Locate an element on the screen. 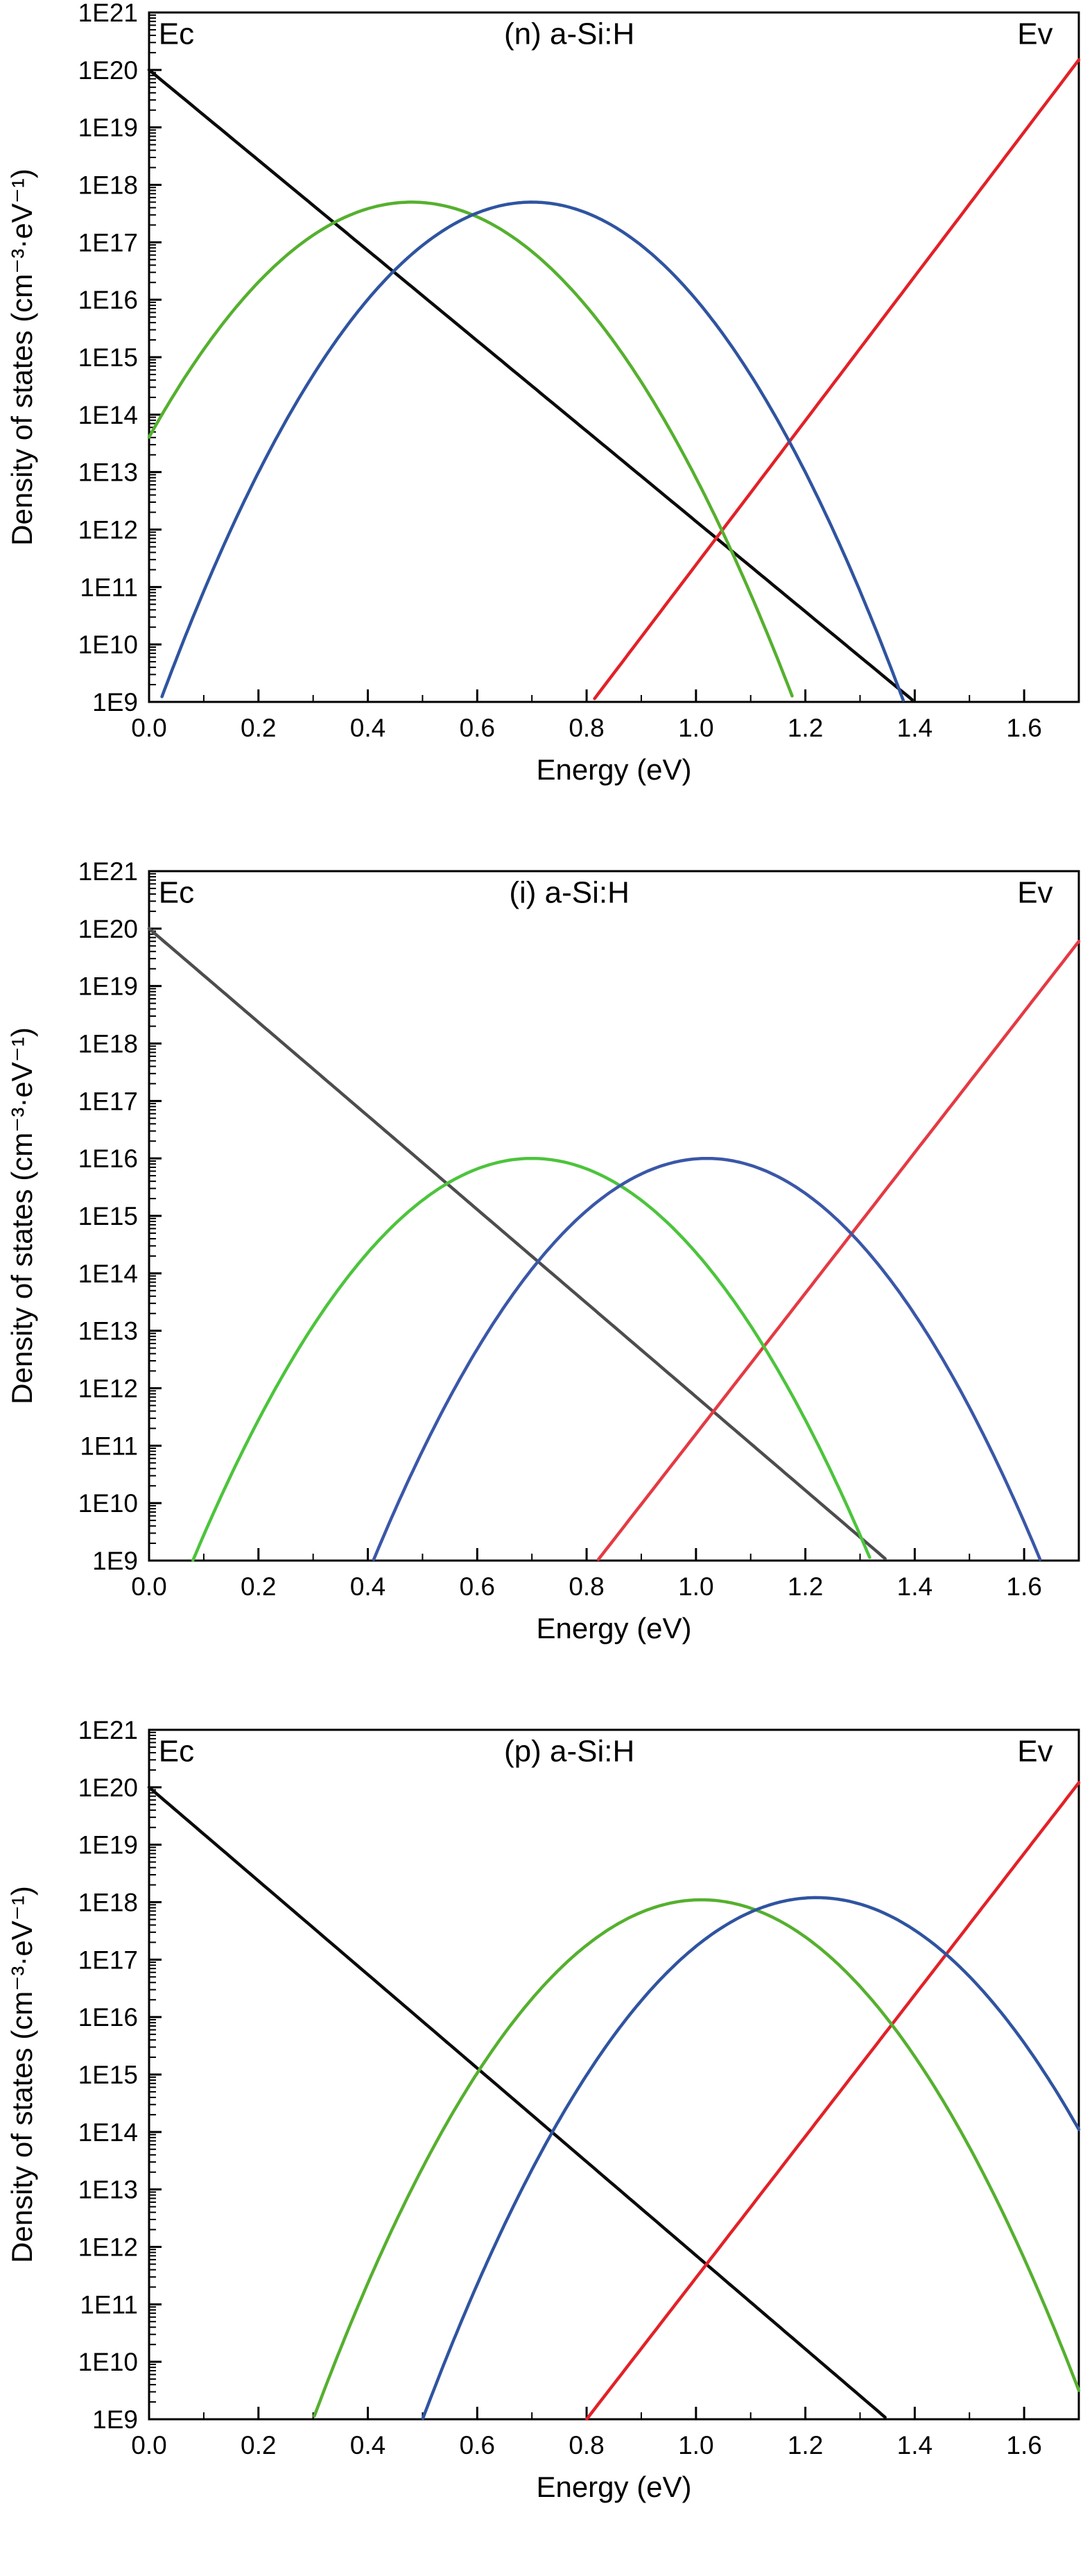 Image resolution: width=1092 pixels, height=2576 pixels. panel-title: (i) a-Si:H is located at coordinates (569, 893).